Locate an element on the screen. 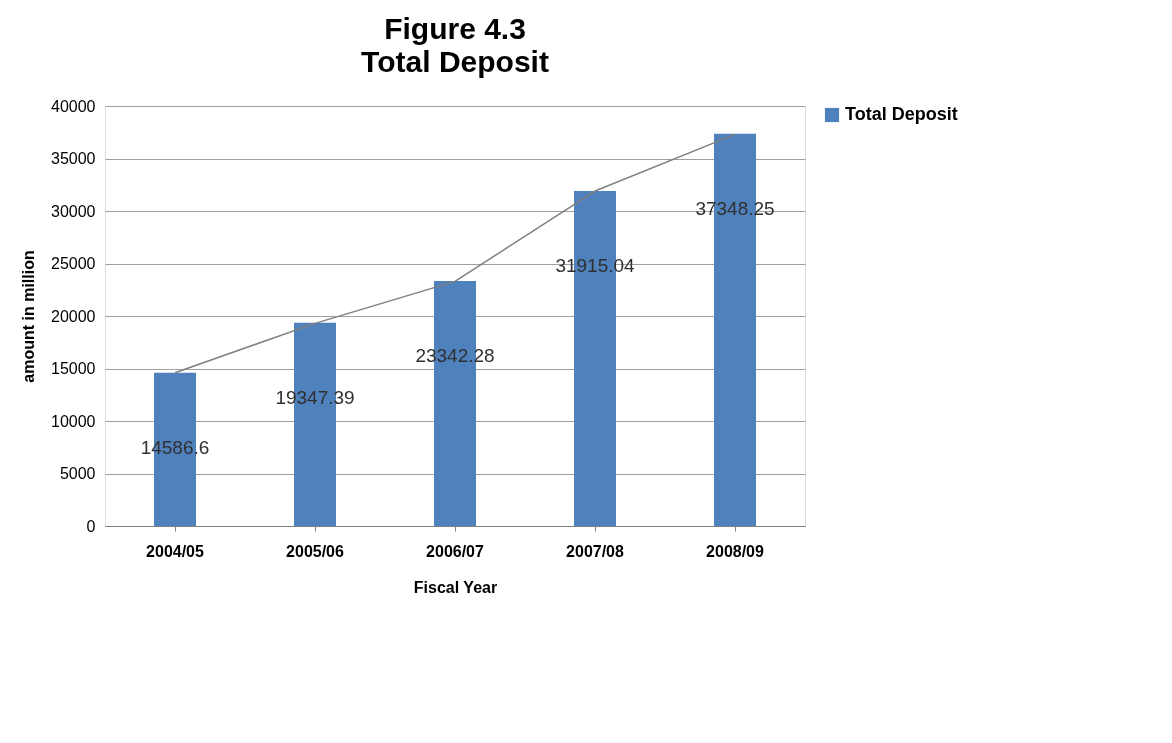  legend-label: Total Deposit is located at coordinates (901, 114).